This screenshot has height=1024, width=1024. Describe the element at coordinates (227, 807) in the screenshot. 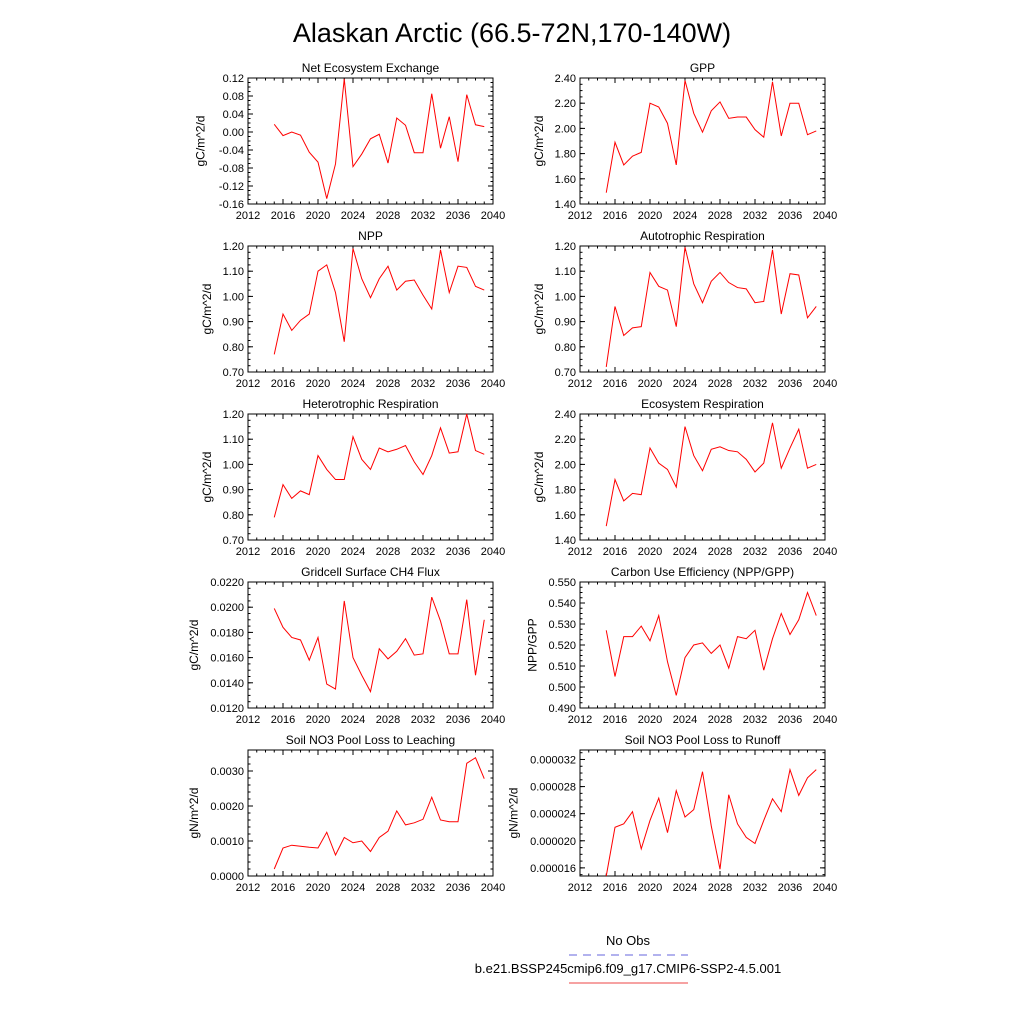

I see `y-tick-label: 0.0020` at that location.